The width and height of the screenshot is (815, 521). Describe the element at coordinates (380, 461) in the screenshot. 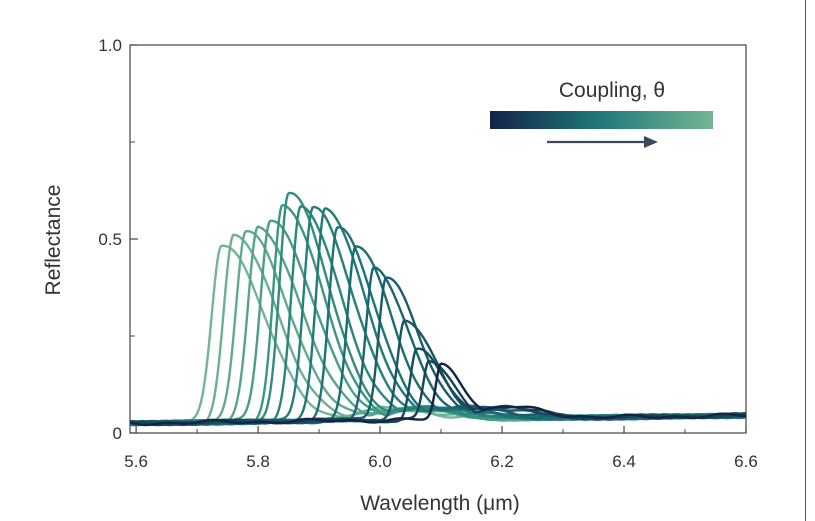

I see `x-tick-label: 6.0` at that location.